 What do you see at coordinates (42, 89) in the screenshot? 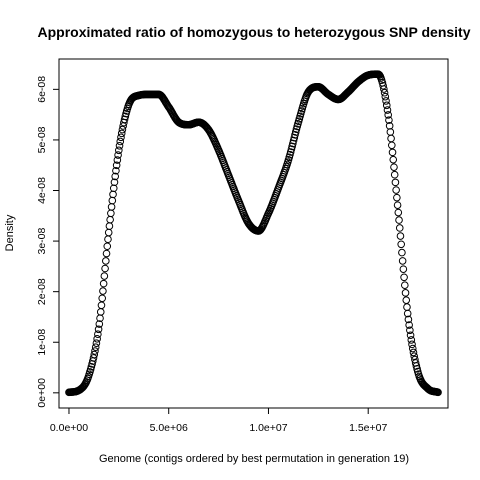
I see `y-tick-label: 6e-08` at bounding box center [42, 89].